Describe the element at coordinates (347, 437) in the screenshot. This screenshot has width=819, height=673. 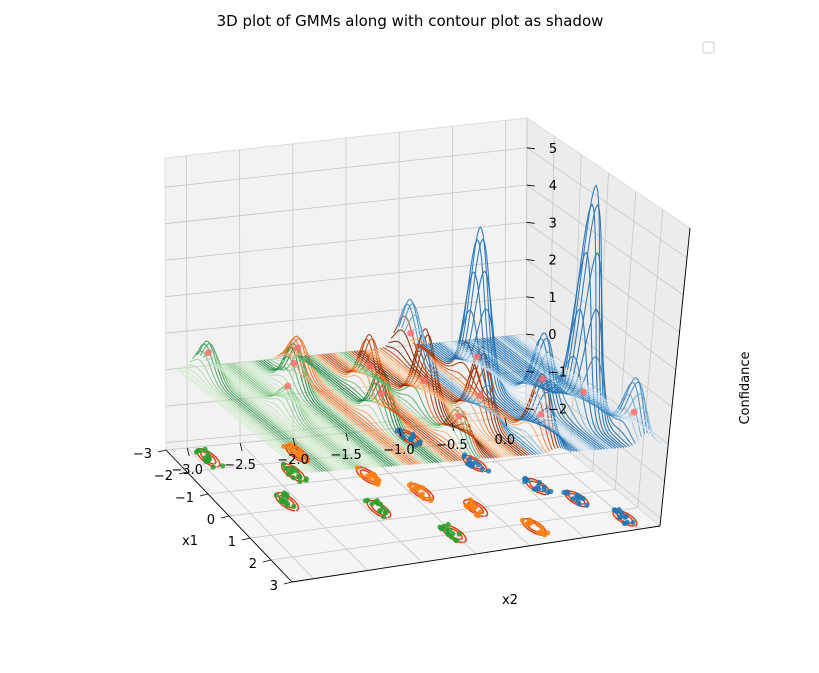
I see `x2-tick` at that location.